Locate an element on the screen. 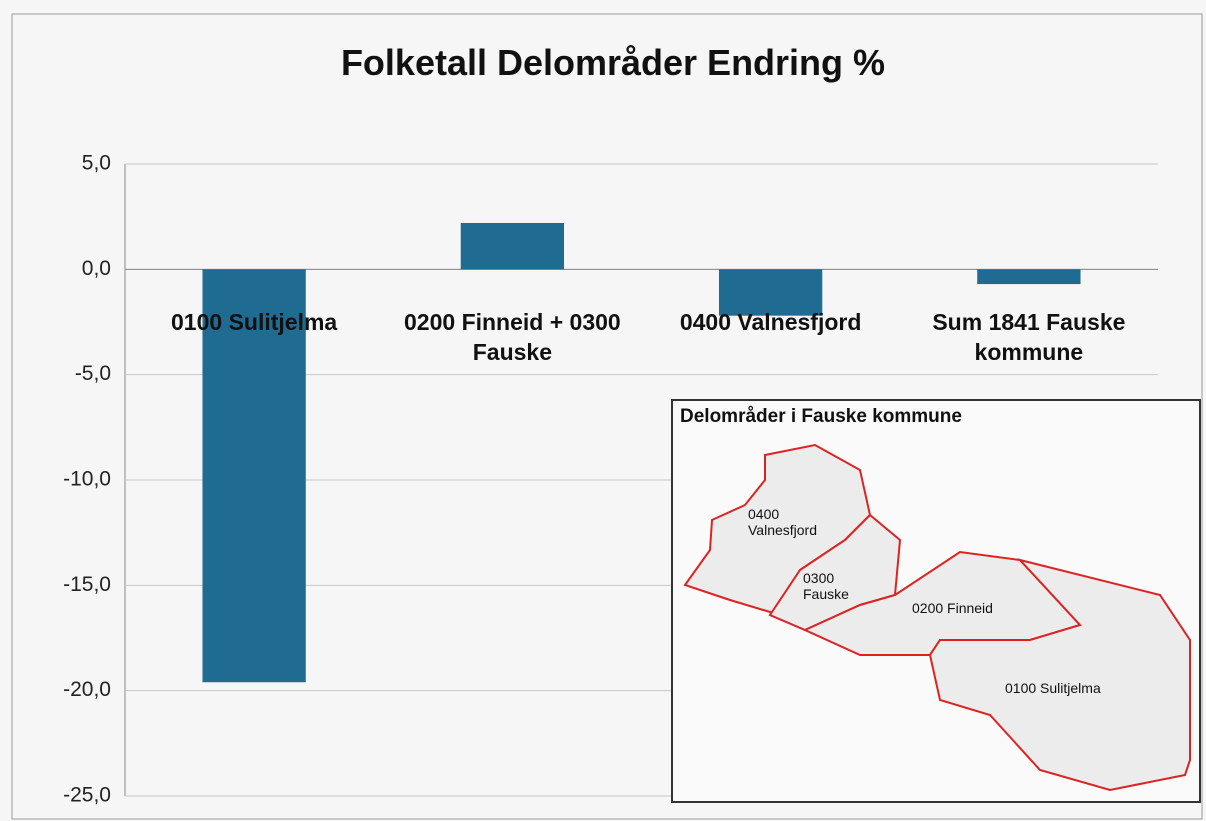  y-tick-label: -5,0 is located at coordinates (93, 373).